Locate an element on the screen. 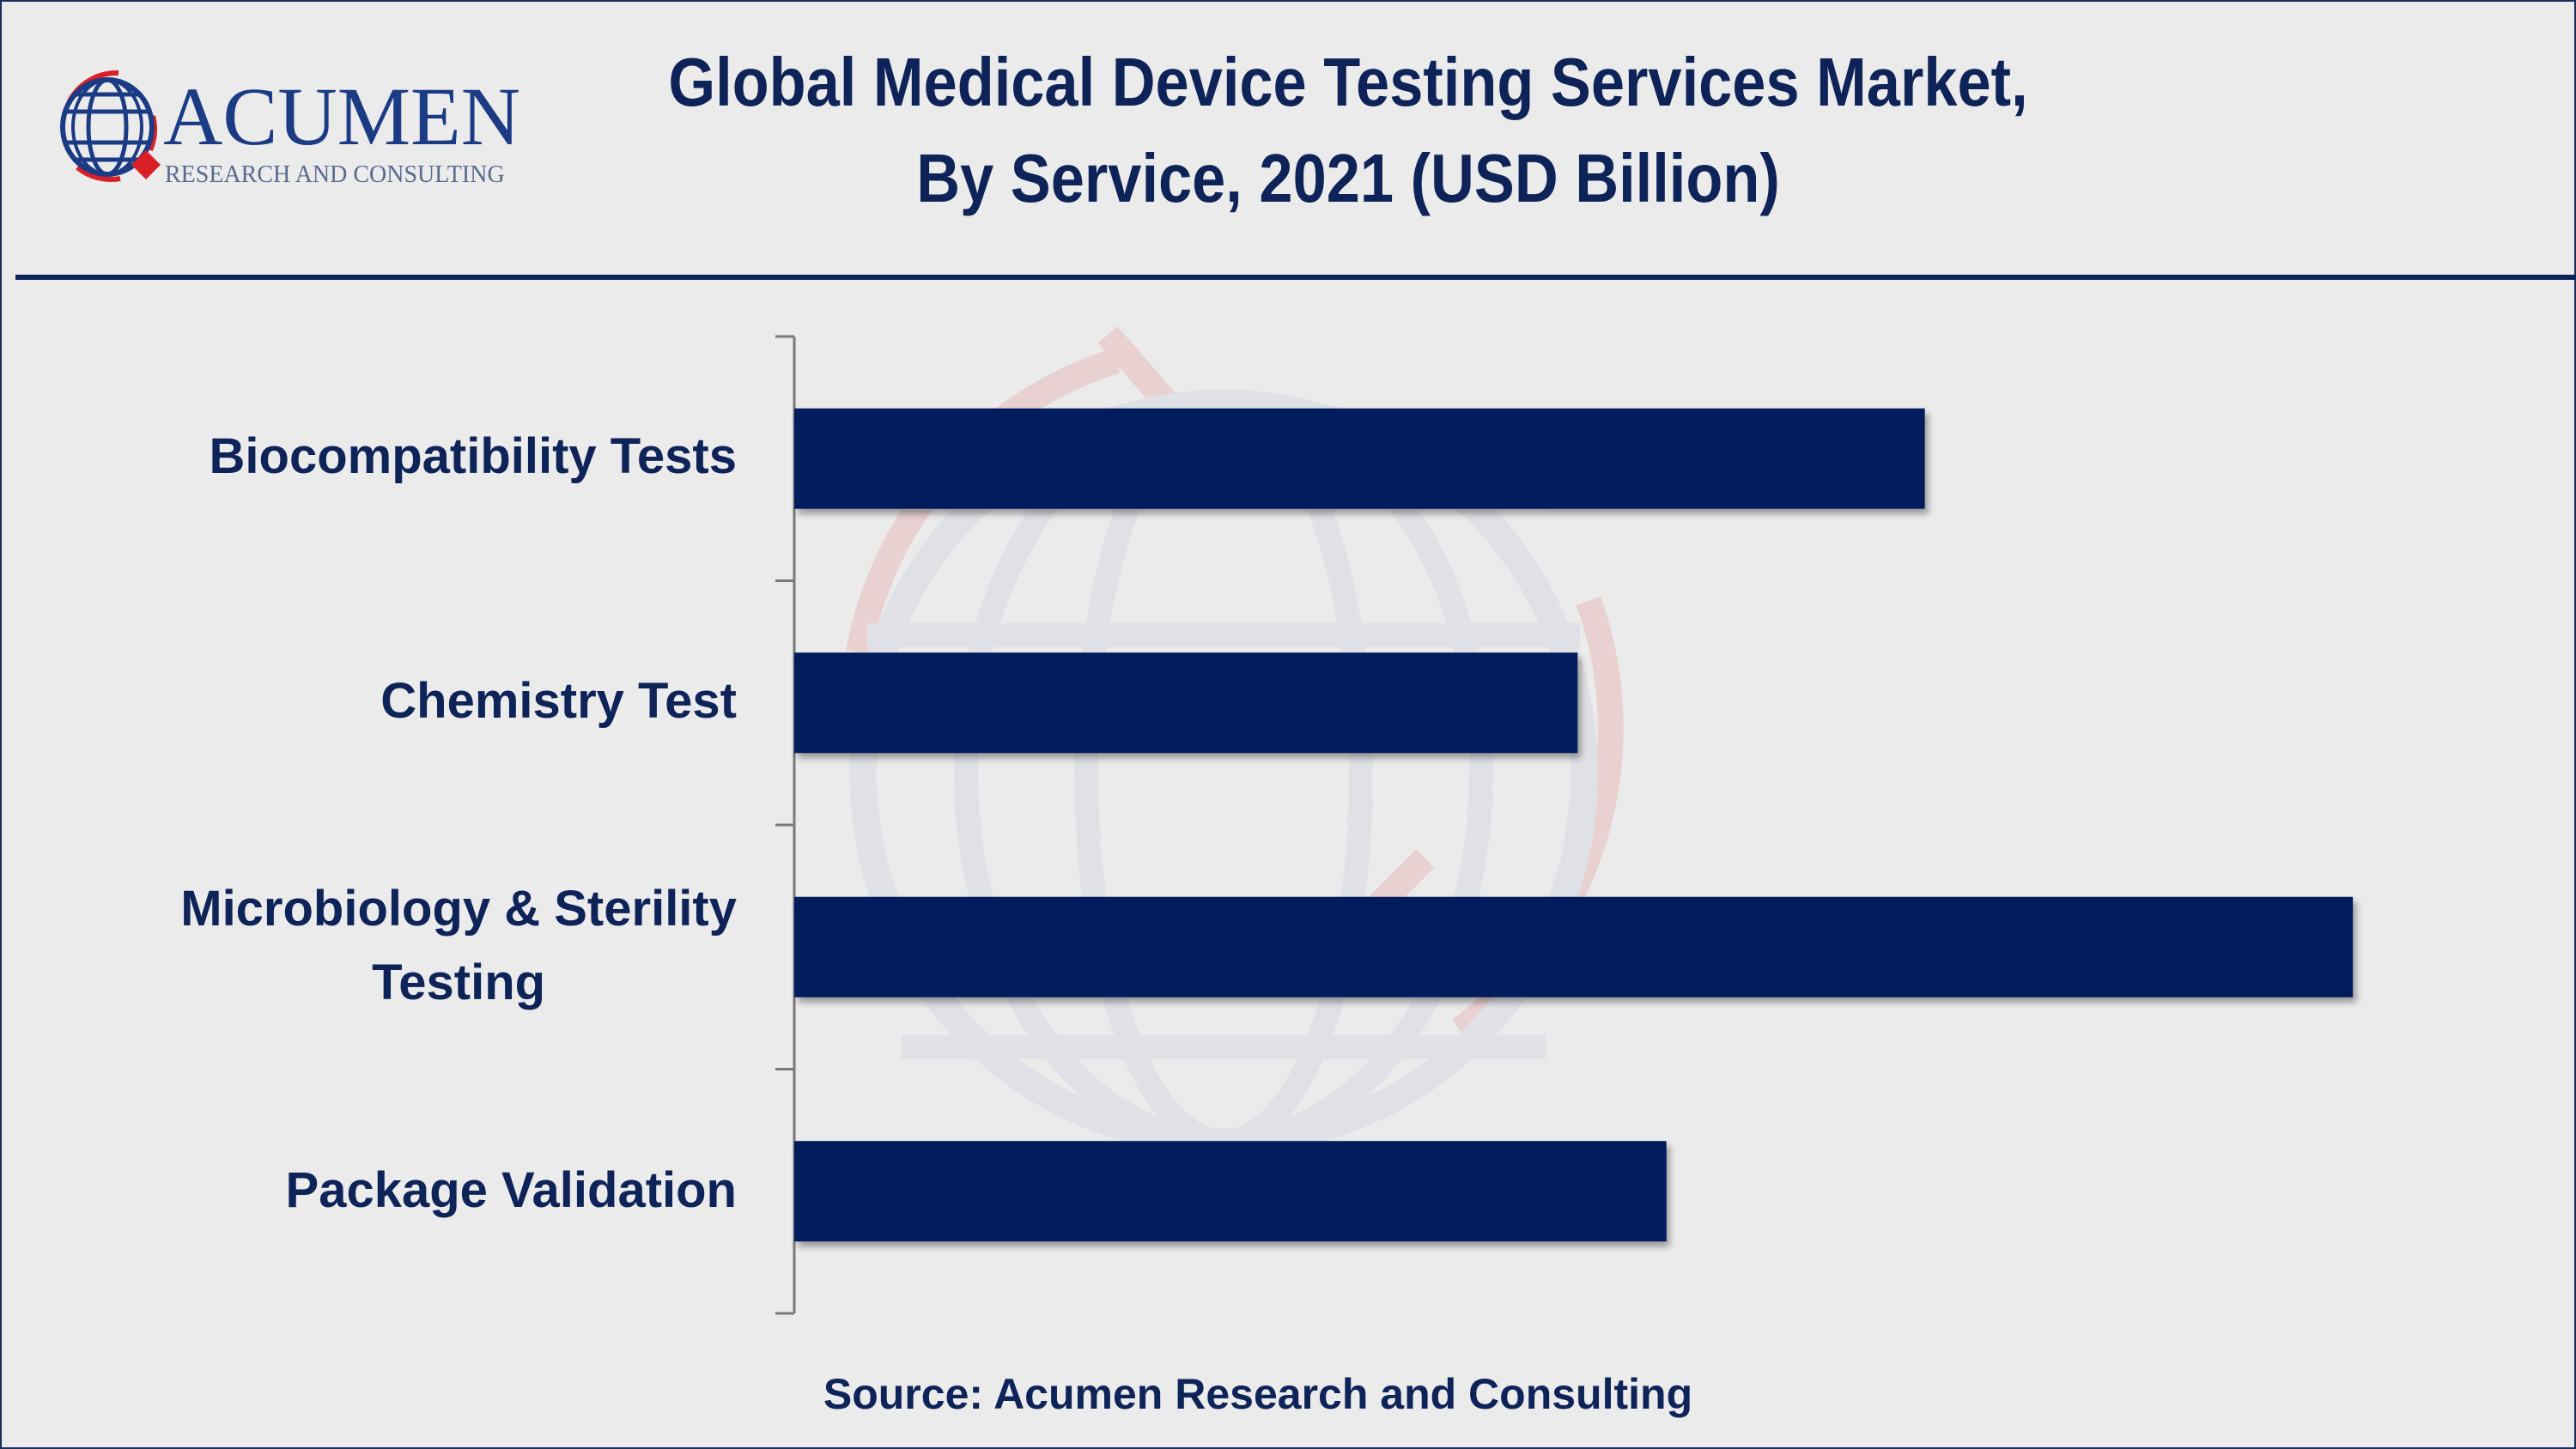 The image size is (2576, 1449). label-line: Chemistry Test is located at coordinates (558, 701).